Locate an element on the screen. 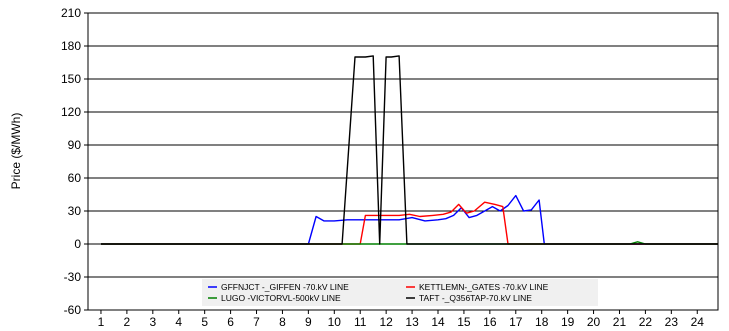  y-tick-label-30: 30 is located at coordinates (75, 211).